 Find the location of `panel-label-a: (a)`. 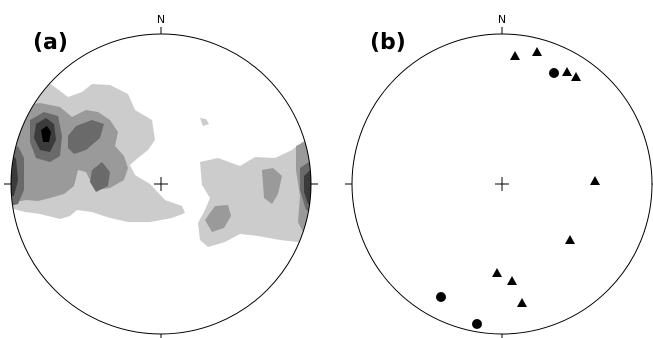

panel-label-a: (a) is located at coordinates (50, 42).